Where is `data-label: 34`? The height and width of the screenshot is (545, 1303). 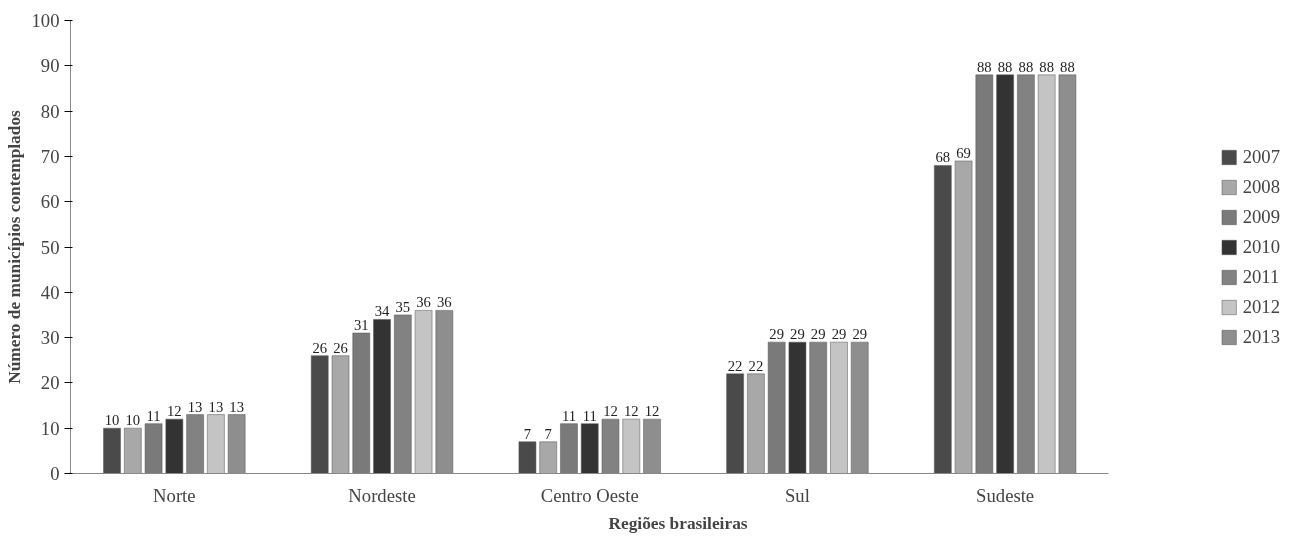
data-label: 34 is located at coordinates (382, 311).